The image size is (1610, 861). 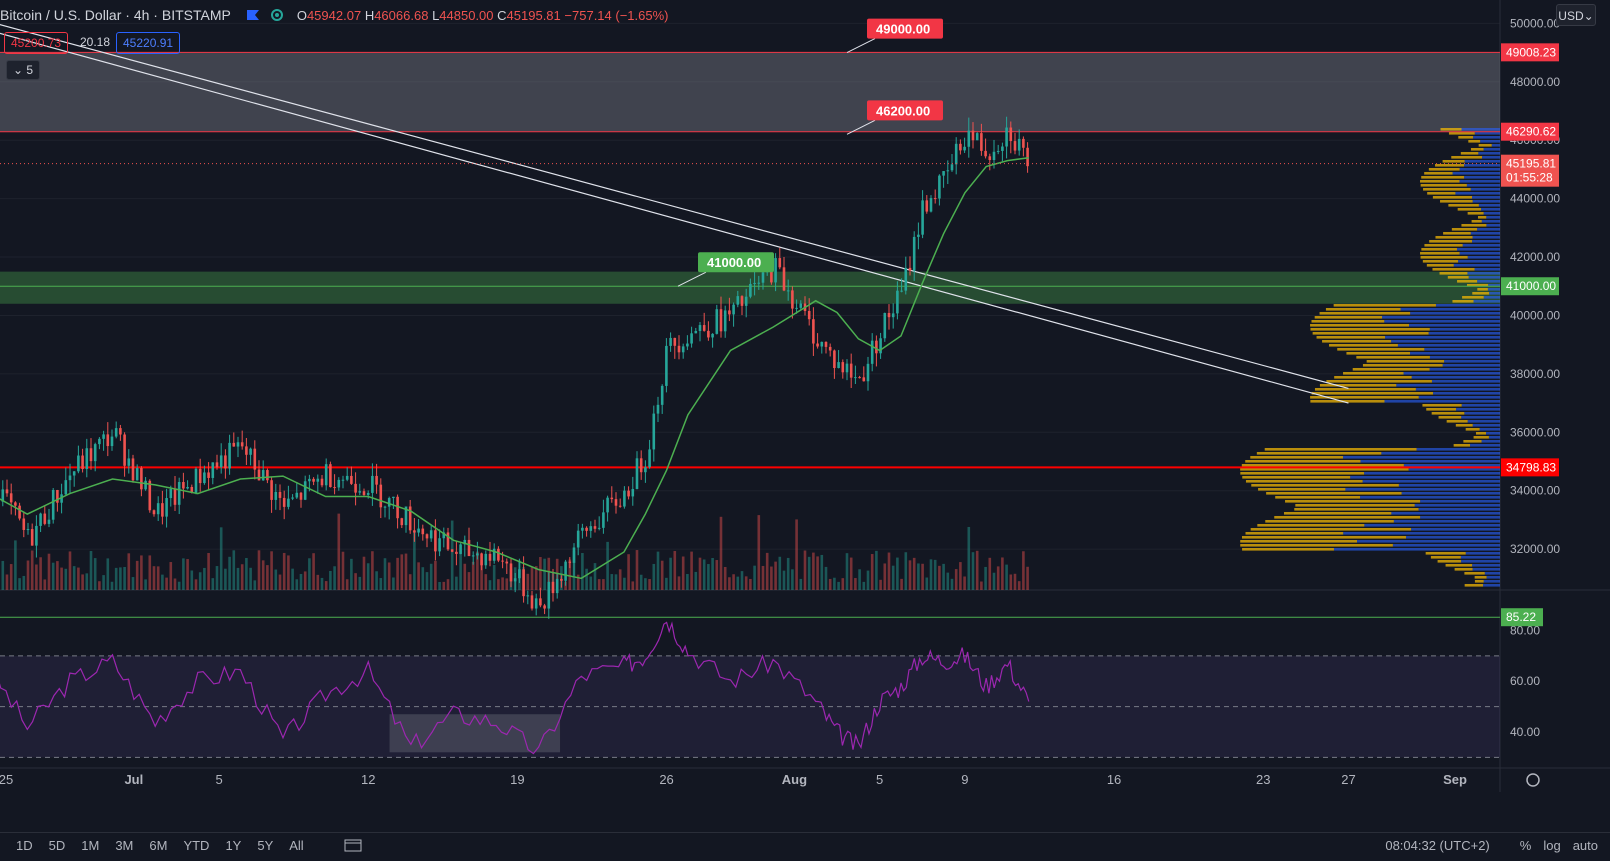 I want to click on timeframe-1d: 1D, so click(x=24, y=845).